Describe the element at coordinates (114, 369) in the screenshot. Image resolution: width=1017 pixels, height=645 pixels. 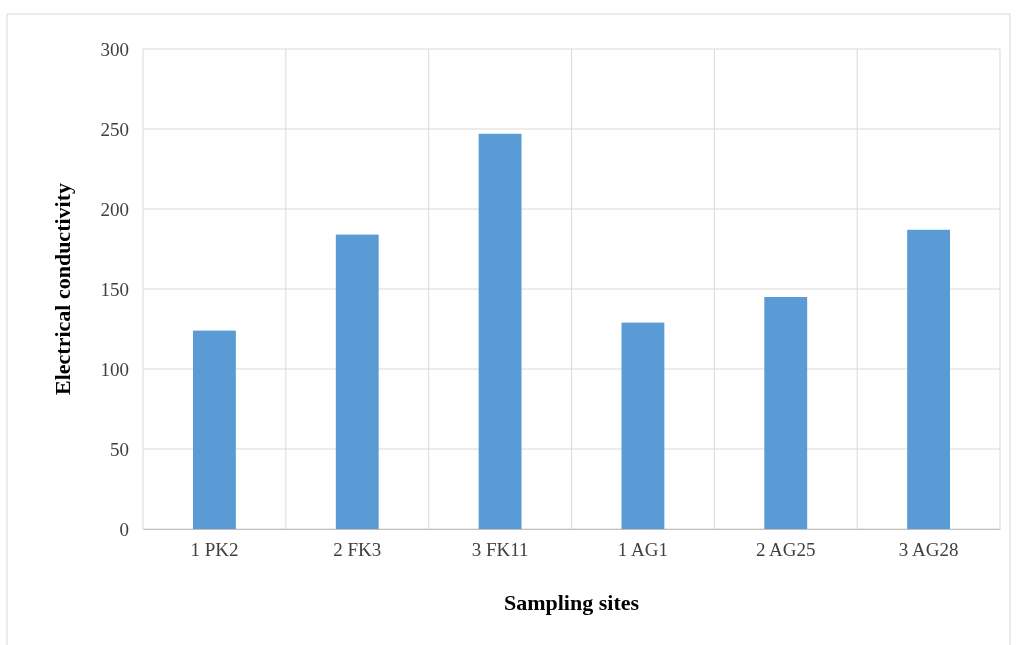
I see `y-tick-label: 100` at that location.